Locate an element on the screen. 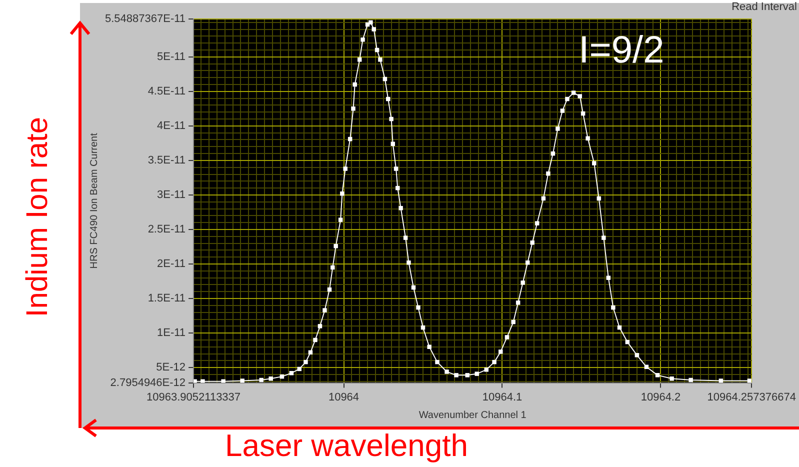 The width and height of the screenshot is (799, 467). y-tick-label: 4.5E-11 is located at coordinates (167, 91).